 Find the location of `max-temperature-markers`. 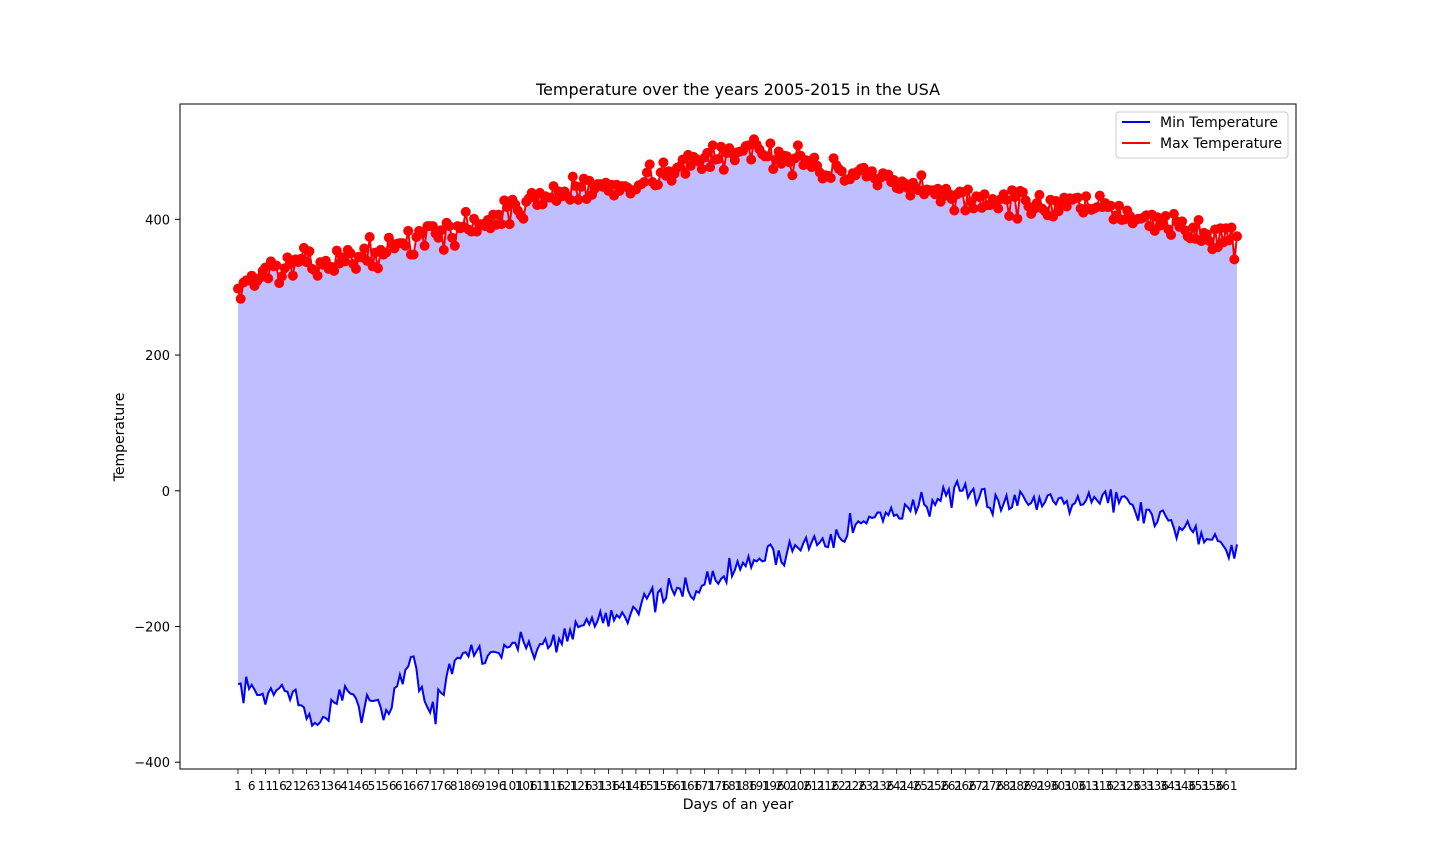

max-temperature-markers is located at coordinates (737, 219).